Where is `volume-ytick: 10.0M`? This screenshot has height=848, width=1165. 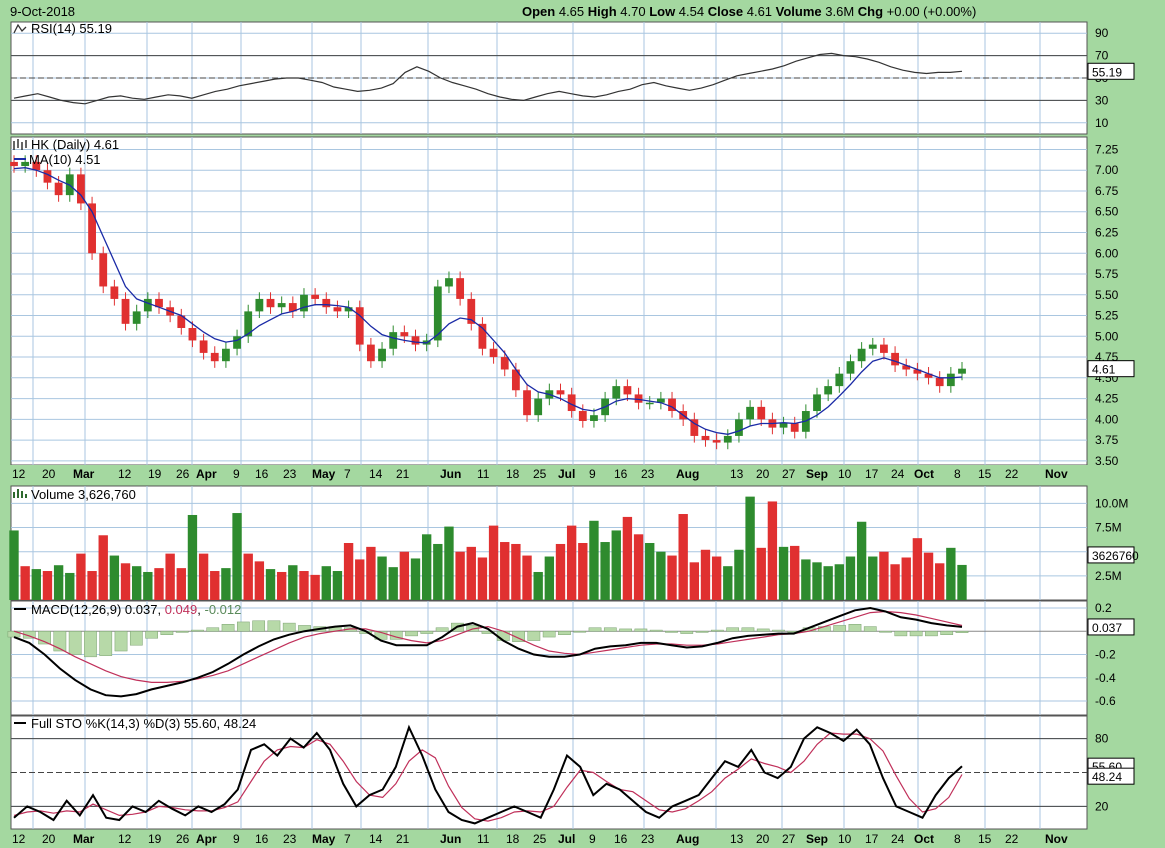
volume-ytick: 10.0M is located at coordinates (1111, 503).